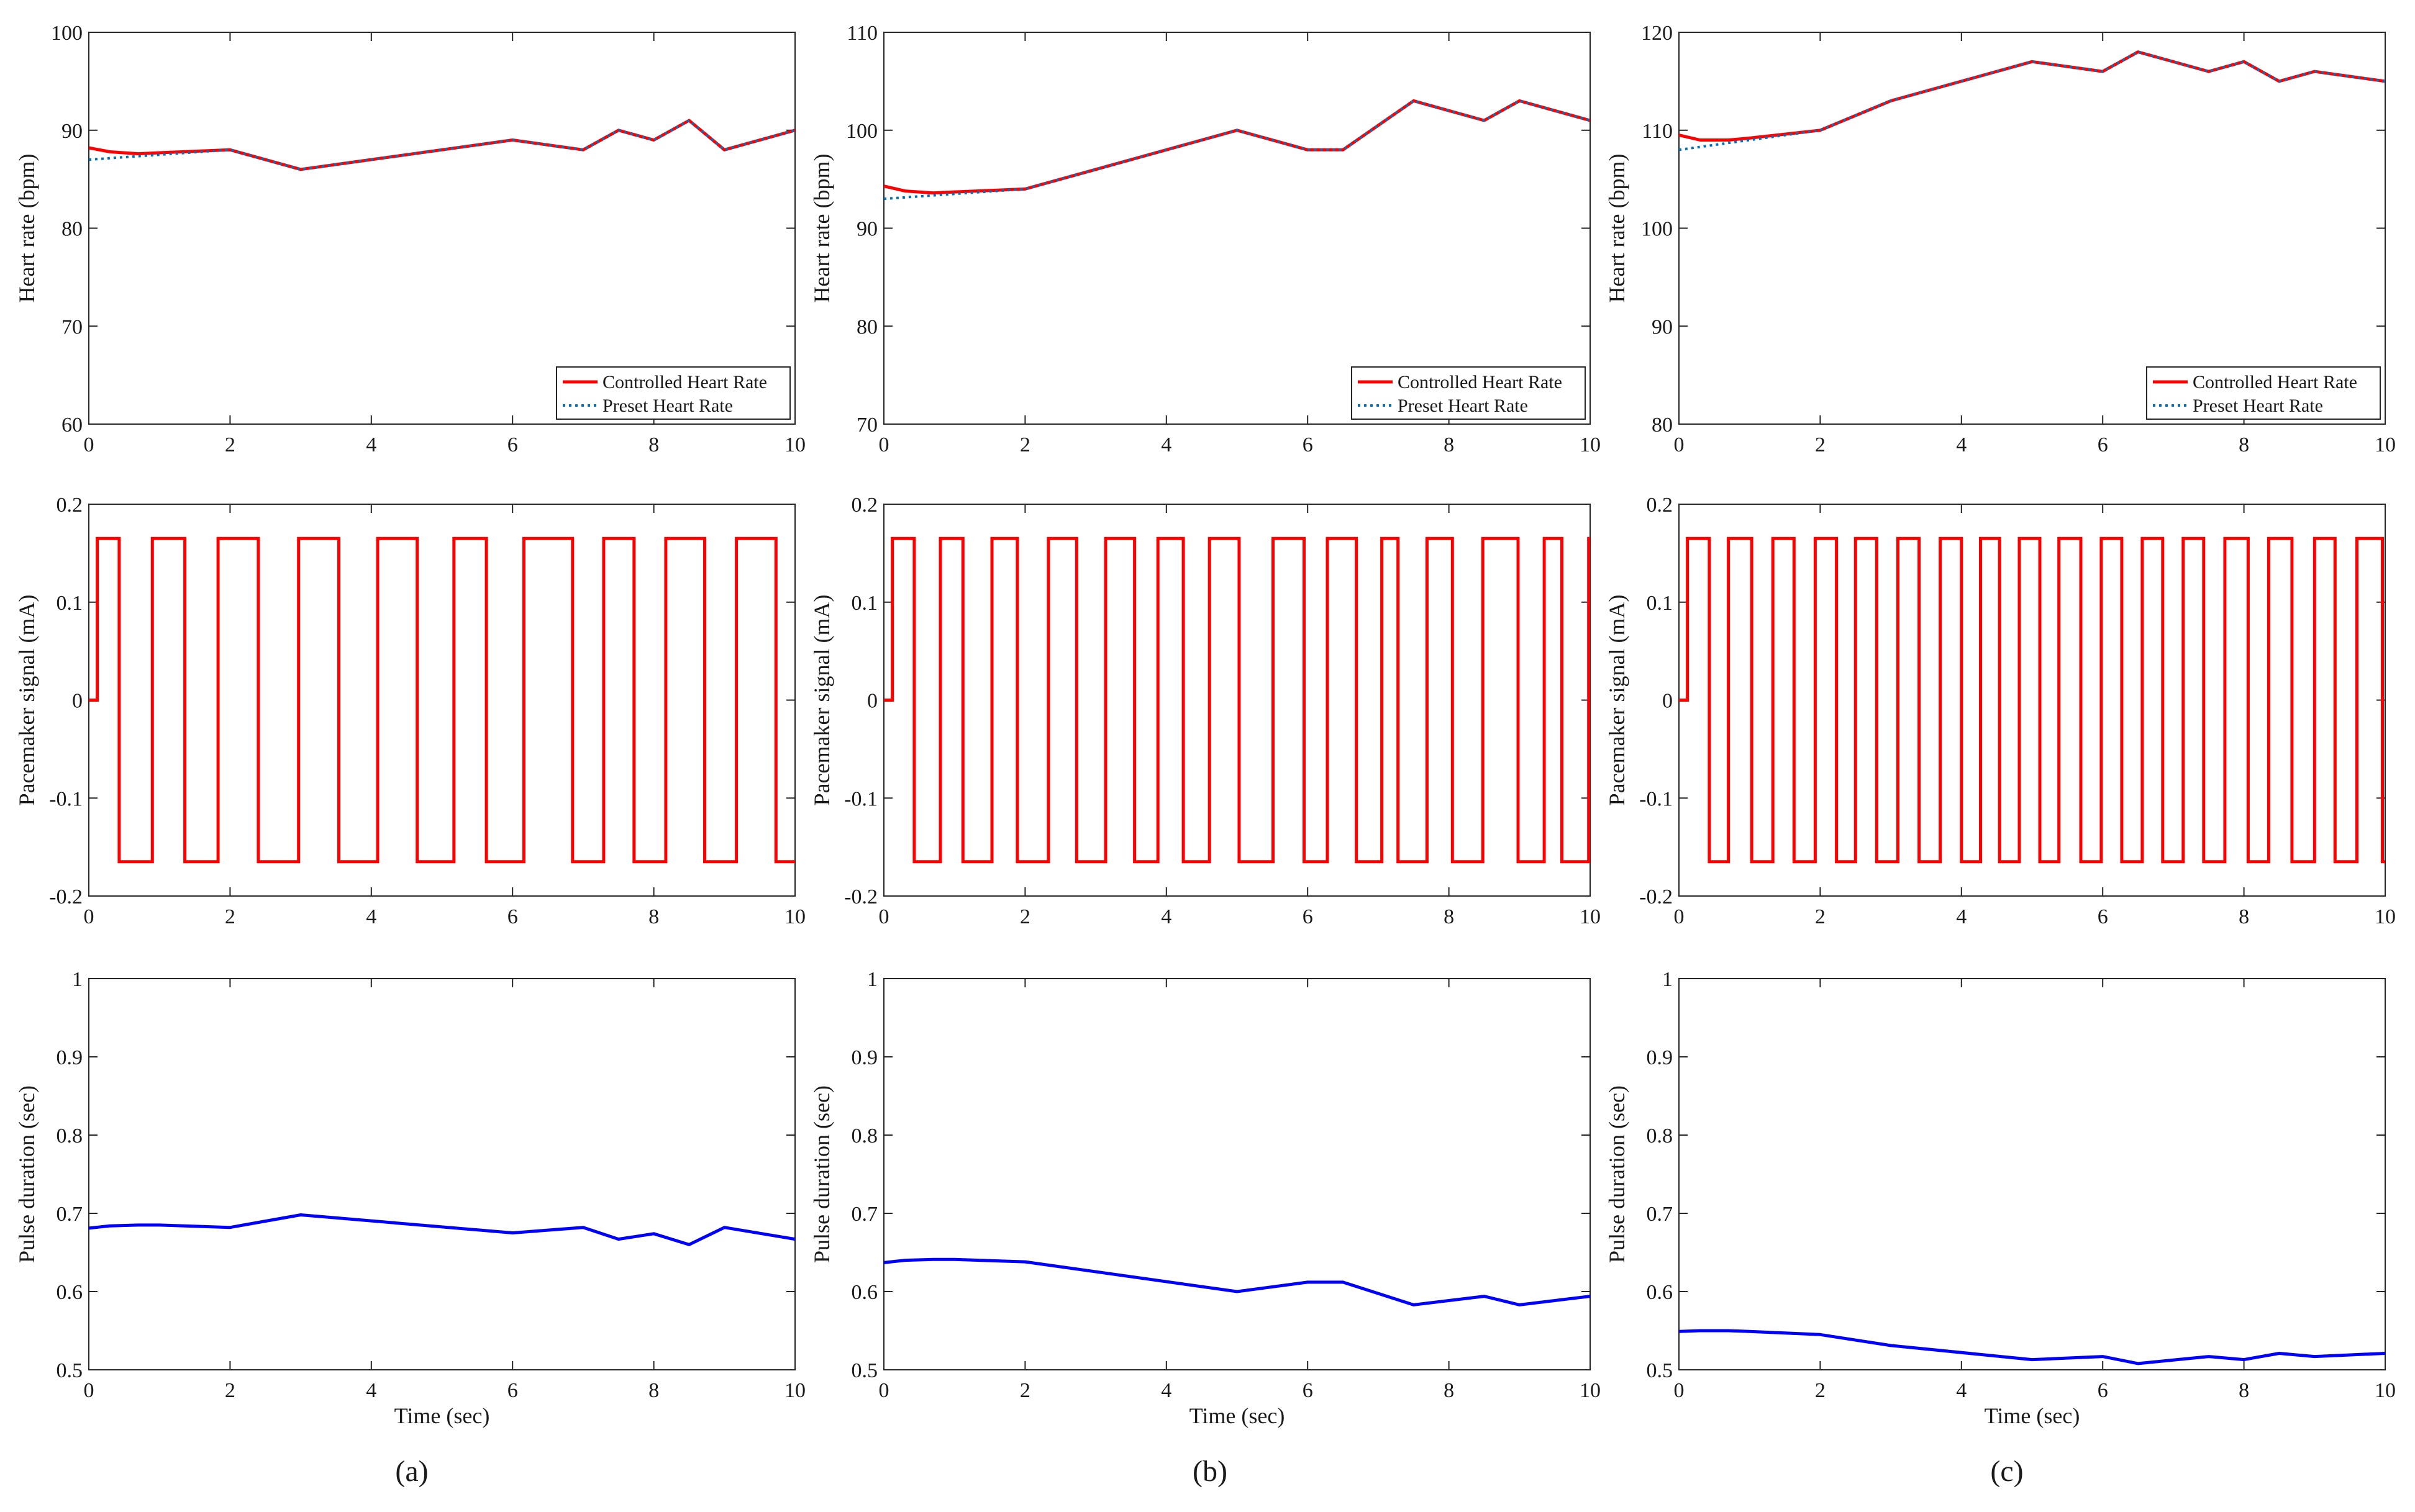 The height and width of the screenshot is (1512, 2415). Describe the element at coordinates (2264, 393) in the screenshot. I see `legend: Controlled Heart Rate Preset Heart Rate` at that location.